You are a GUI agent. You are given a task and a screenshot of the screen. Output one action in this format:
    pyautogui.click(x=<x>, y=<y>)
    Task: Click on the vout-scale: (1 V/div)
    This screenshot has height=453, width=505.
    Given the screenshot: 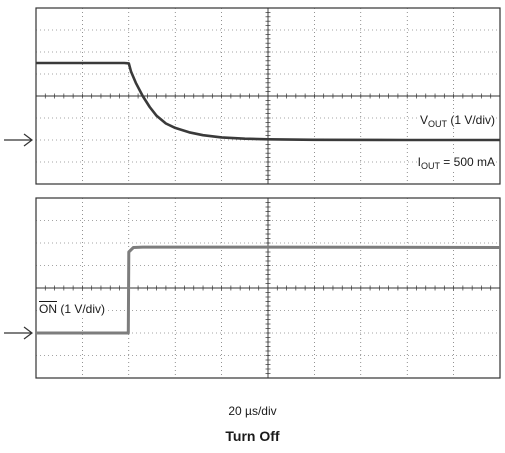 What is the action you would take?
    pyautogui.click(x=470, y=120)
    